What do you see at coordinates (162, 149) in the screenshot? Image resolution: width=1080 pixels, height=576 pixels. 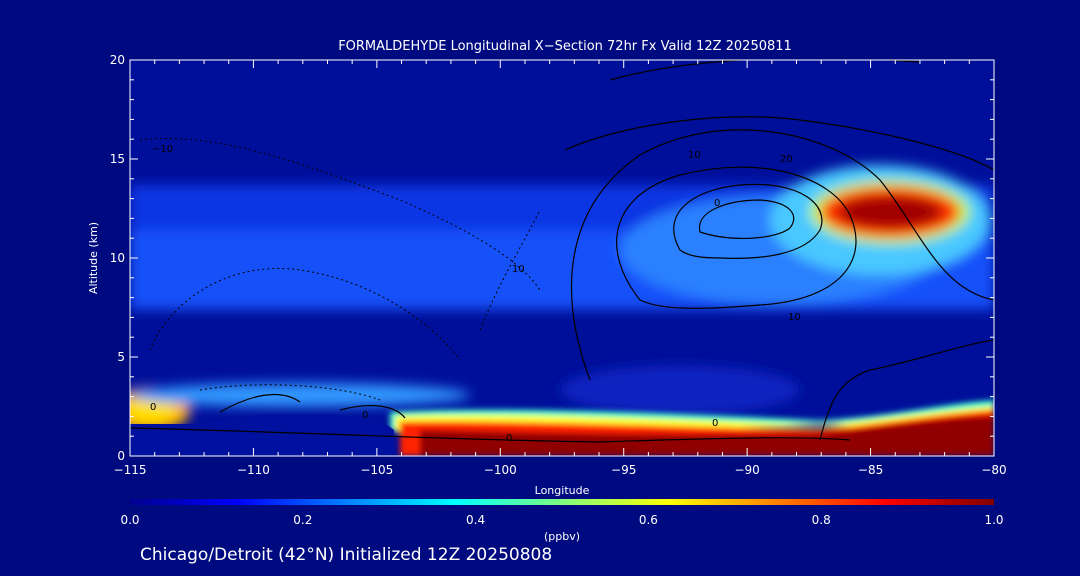 I see `svg-text: −10` at bounding box center [162, 149].